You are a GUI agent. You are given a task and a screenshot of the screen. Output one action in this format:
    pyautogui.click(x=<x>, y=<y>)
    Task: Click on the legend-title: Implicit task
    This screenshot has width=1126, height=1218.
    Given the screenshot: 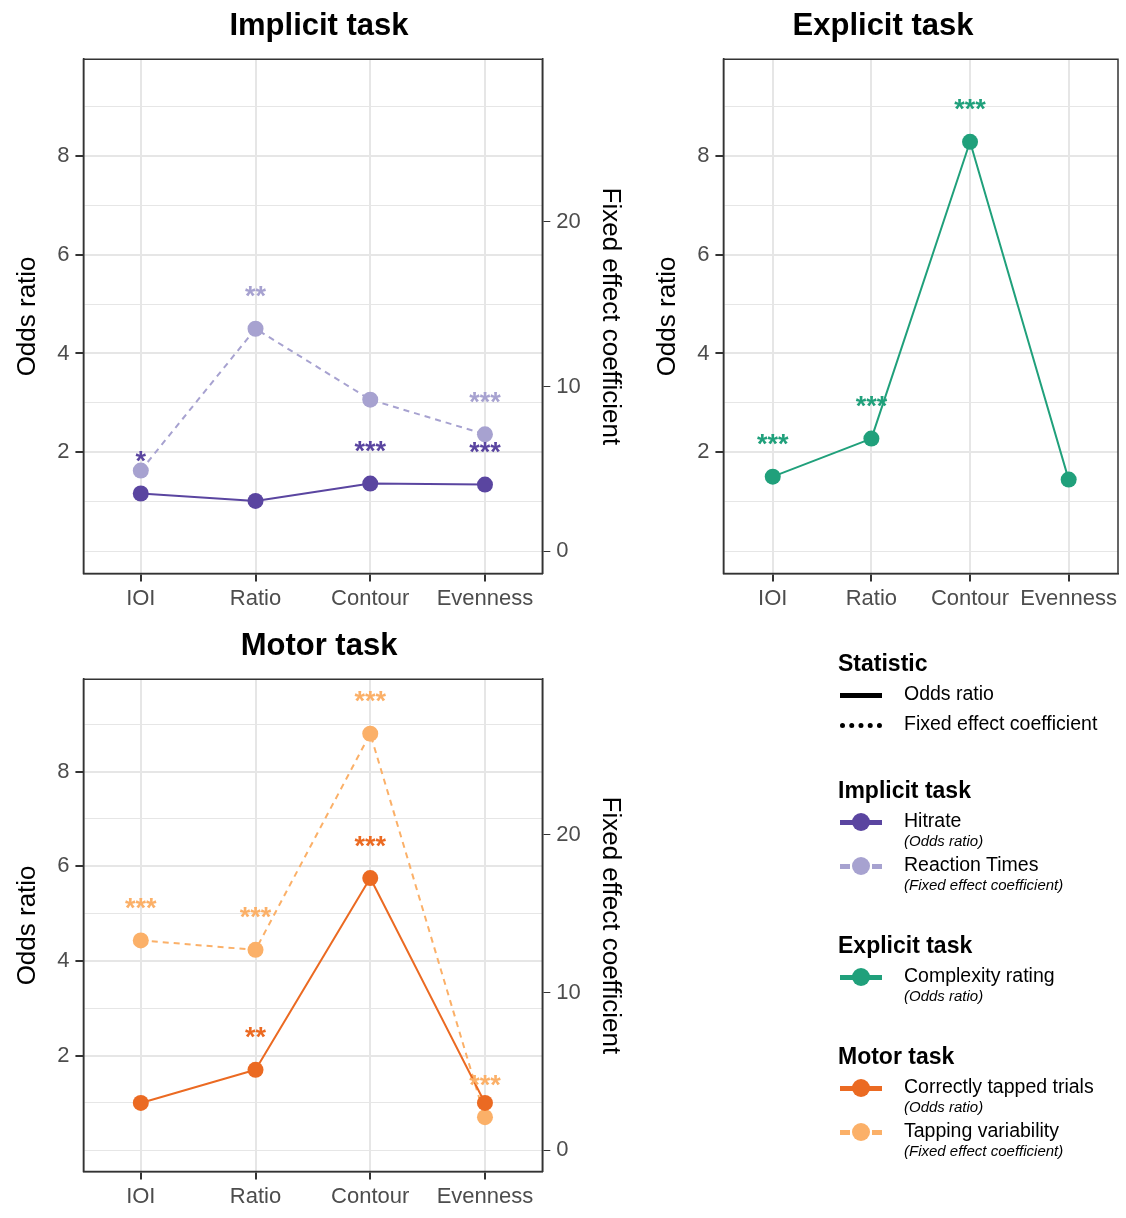 What is the action you would take?
    pyautogui.click(x=905, y=790)
    